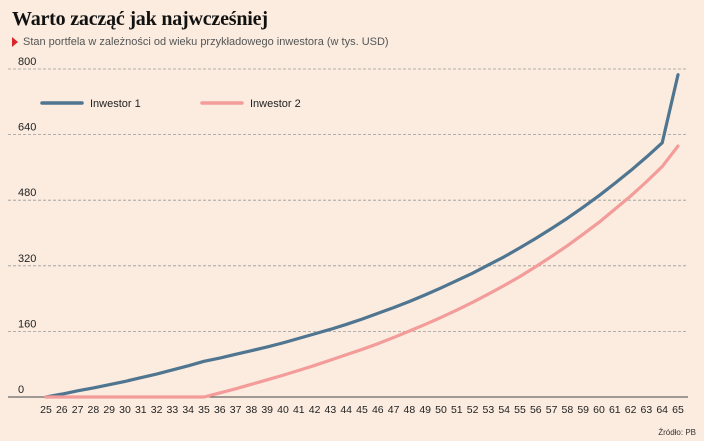 The image size is (704, 441). I want to click on x-tick-label-49: 49, so click(425, 410).